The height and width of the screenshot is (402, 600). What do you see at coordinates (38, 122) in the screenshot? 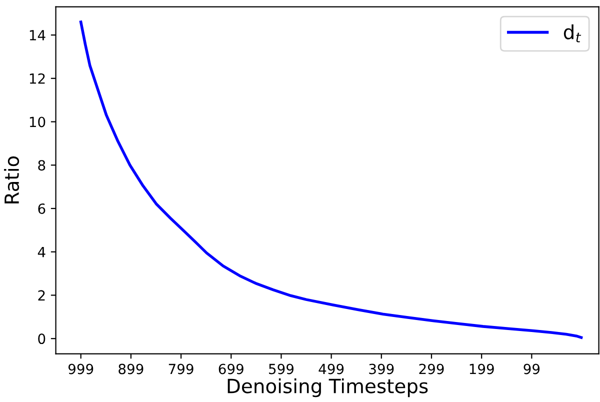
I see `y-tick-label: 10` at bounding box center [38, 122].